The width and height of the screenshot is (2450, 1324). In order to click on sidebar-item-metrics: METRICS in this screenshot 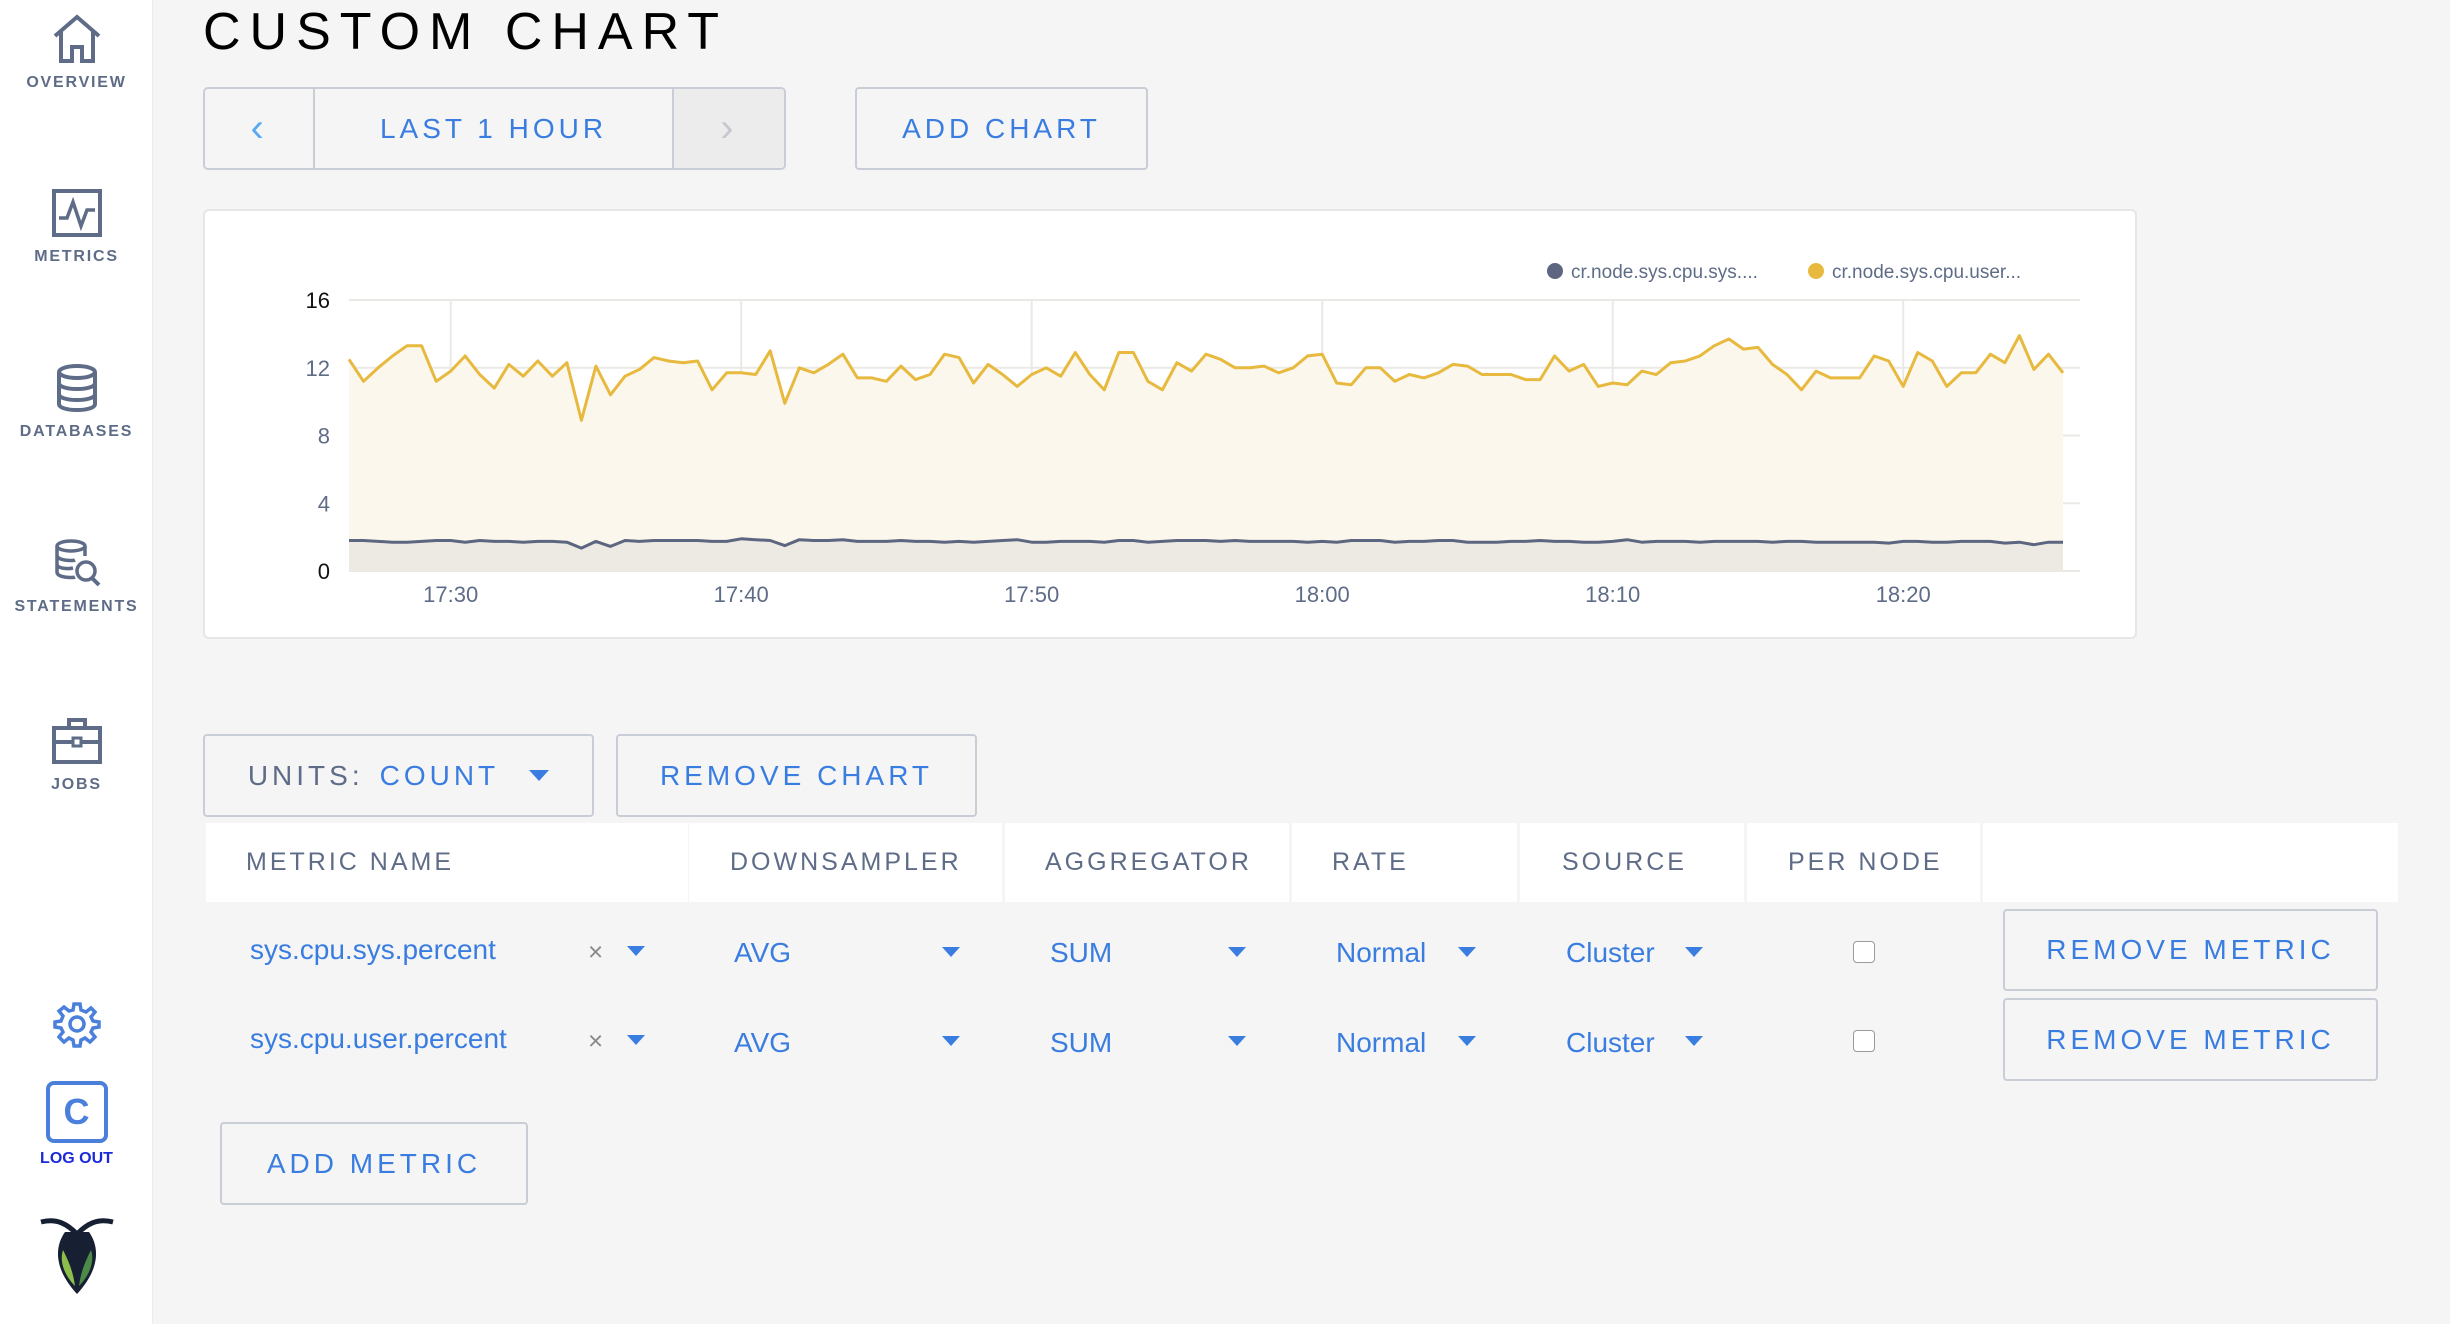, I will do `click(76, 227)`.